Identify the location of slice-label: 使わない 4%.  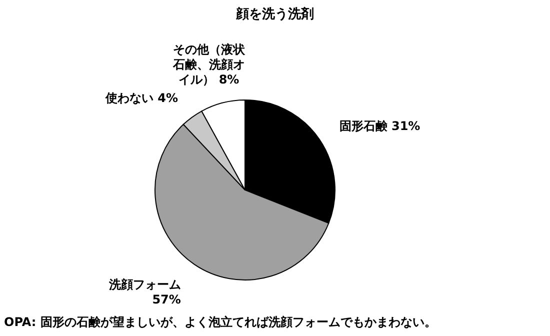
(141, 97).